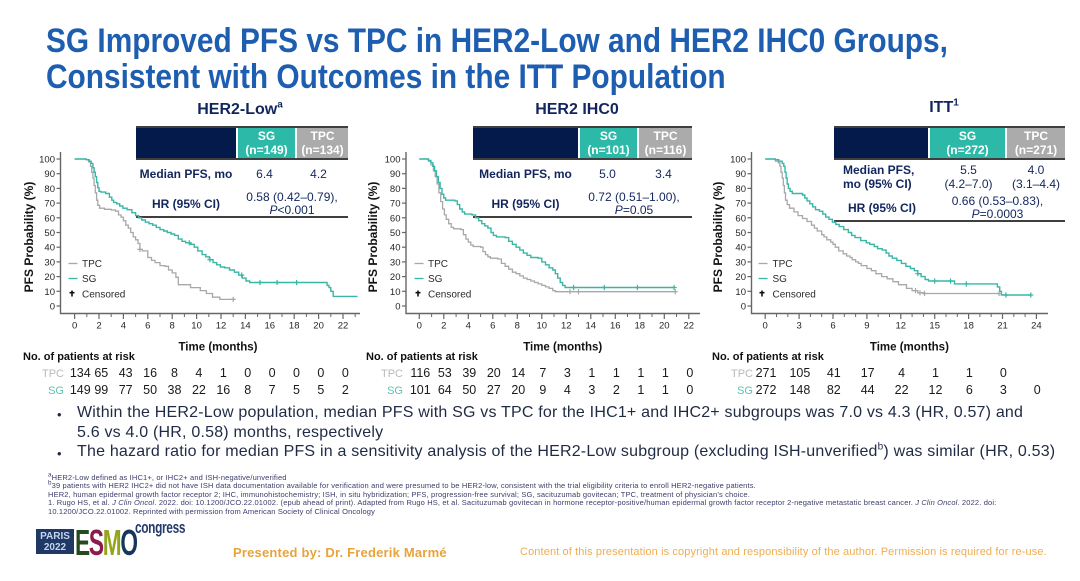 The height and width of the screenshot is (581, 1080). Describe the element at coordinates (80, 373) in the screenshot. I see `svg-text: 134` at that location.